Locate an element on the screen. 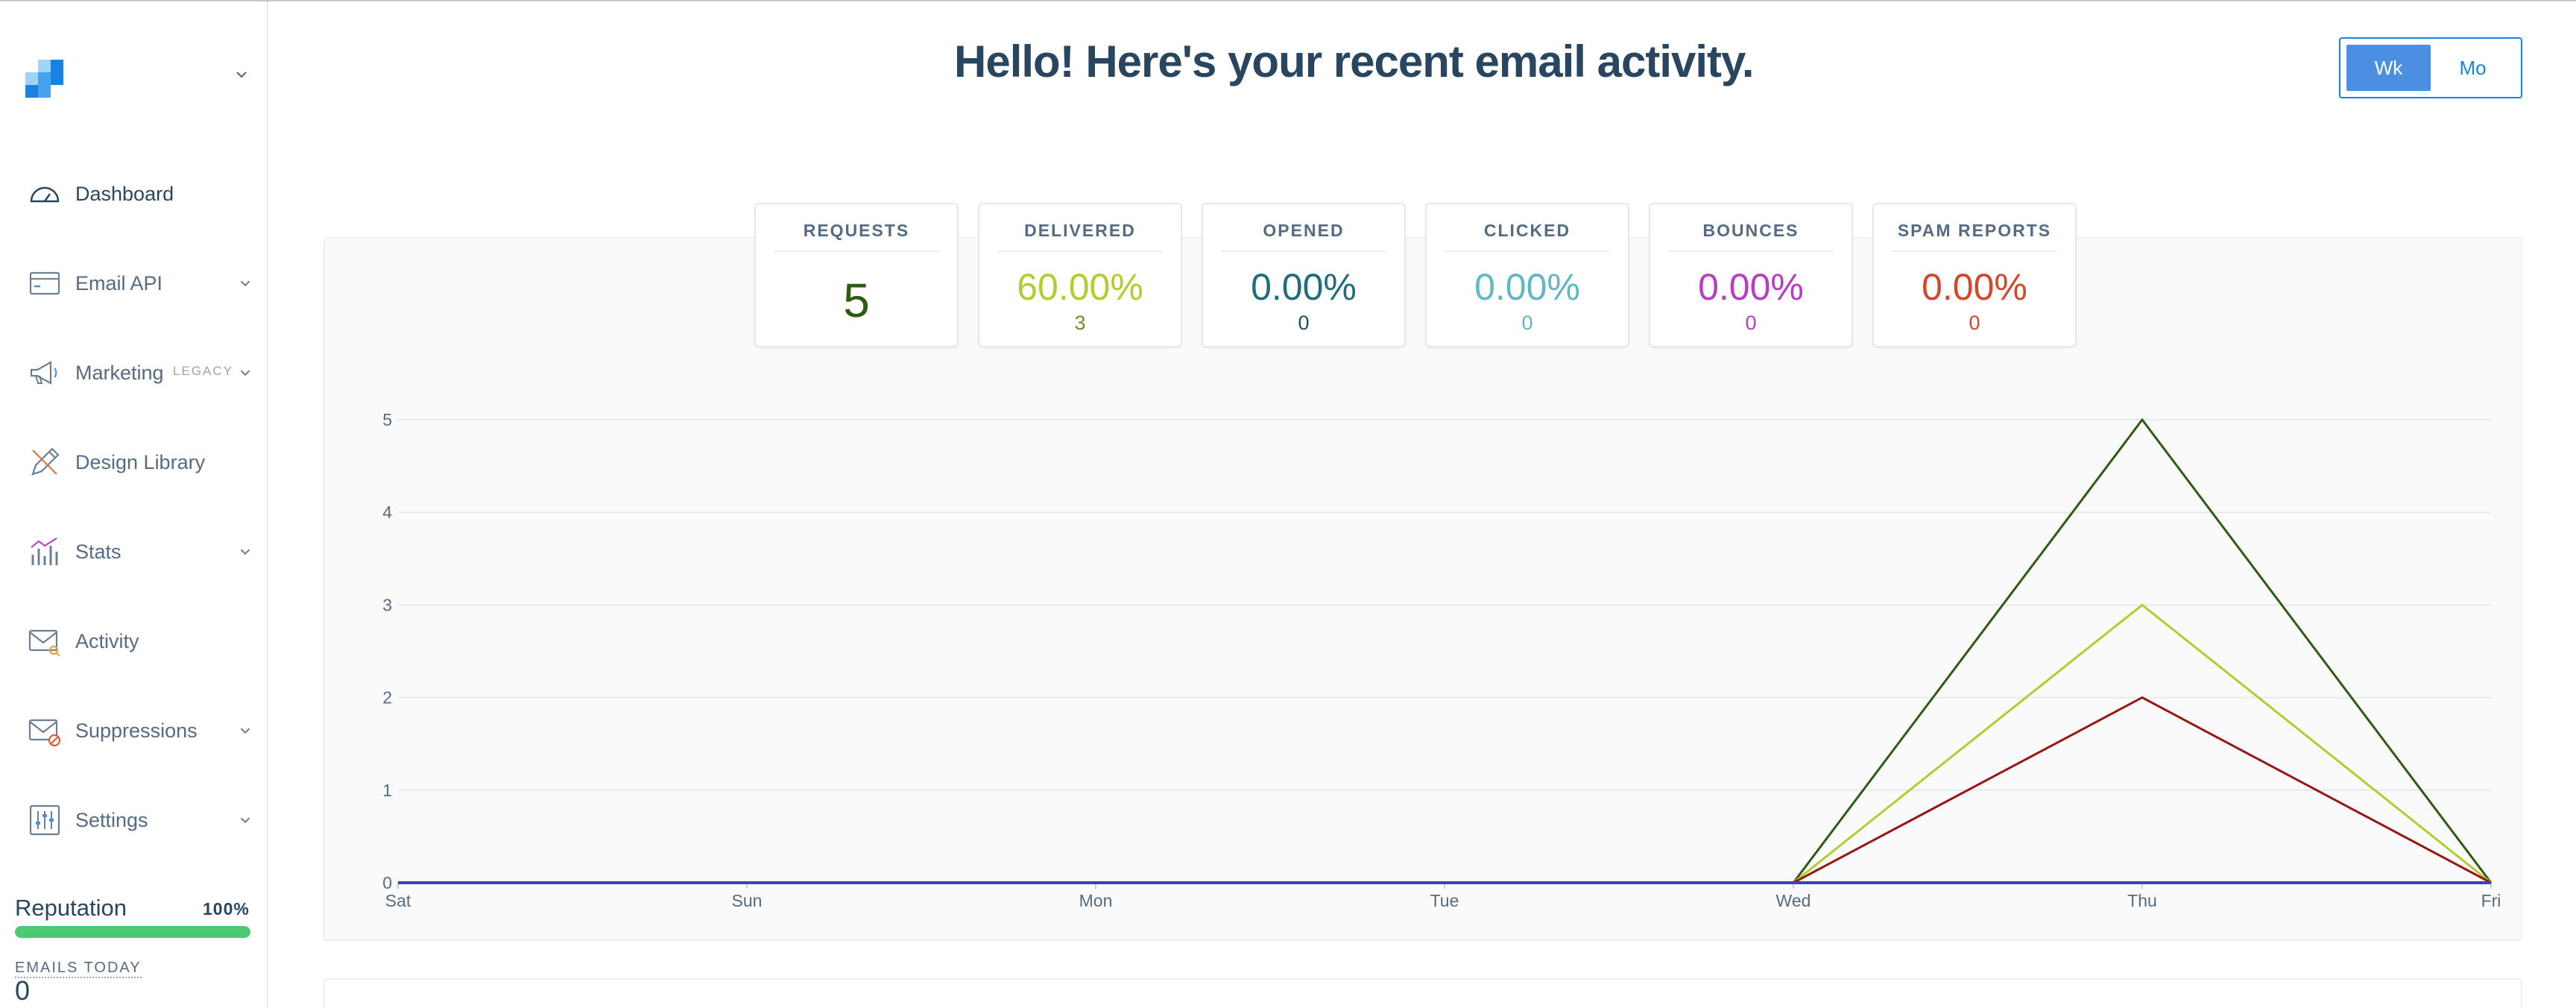  sidebar-item-design-library: Design Library is located at coordinates (133, 462).